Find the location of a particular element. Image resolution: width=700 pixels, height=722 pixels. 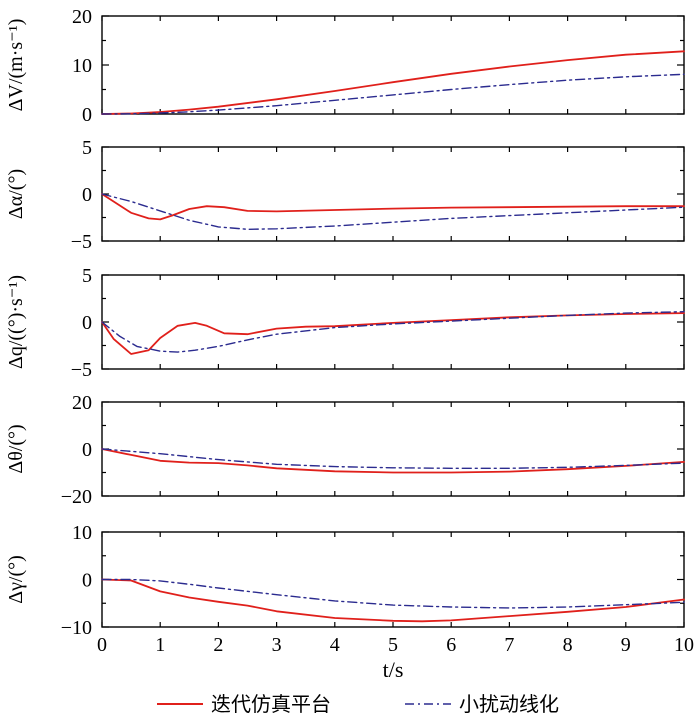

x-tick-label: 0 is located at coordinates (102, 645).